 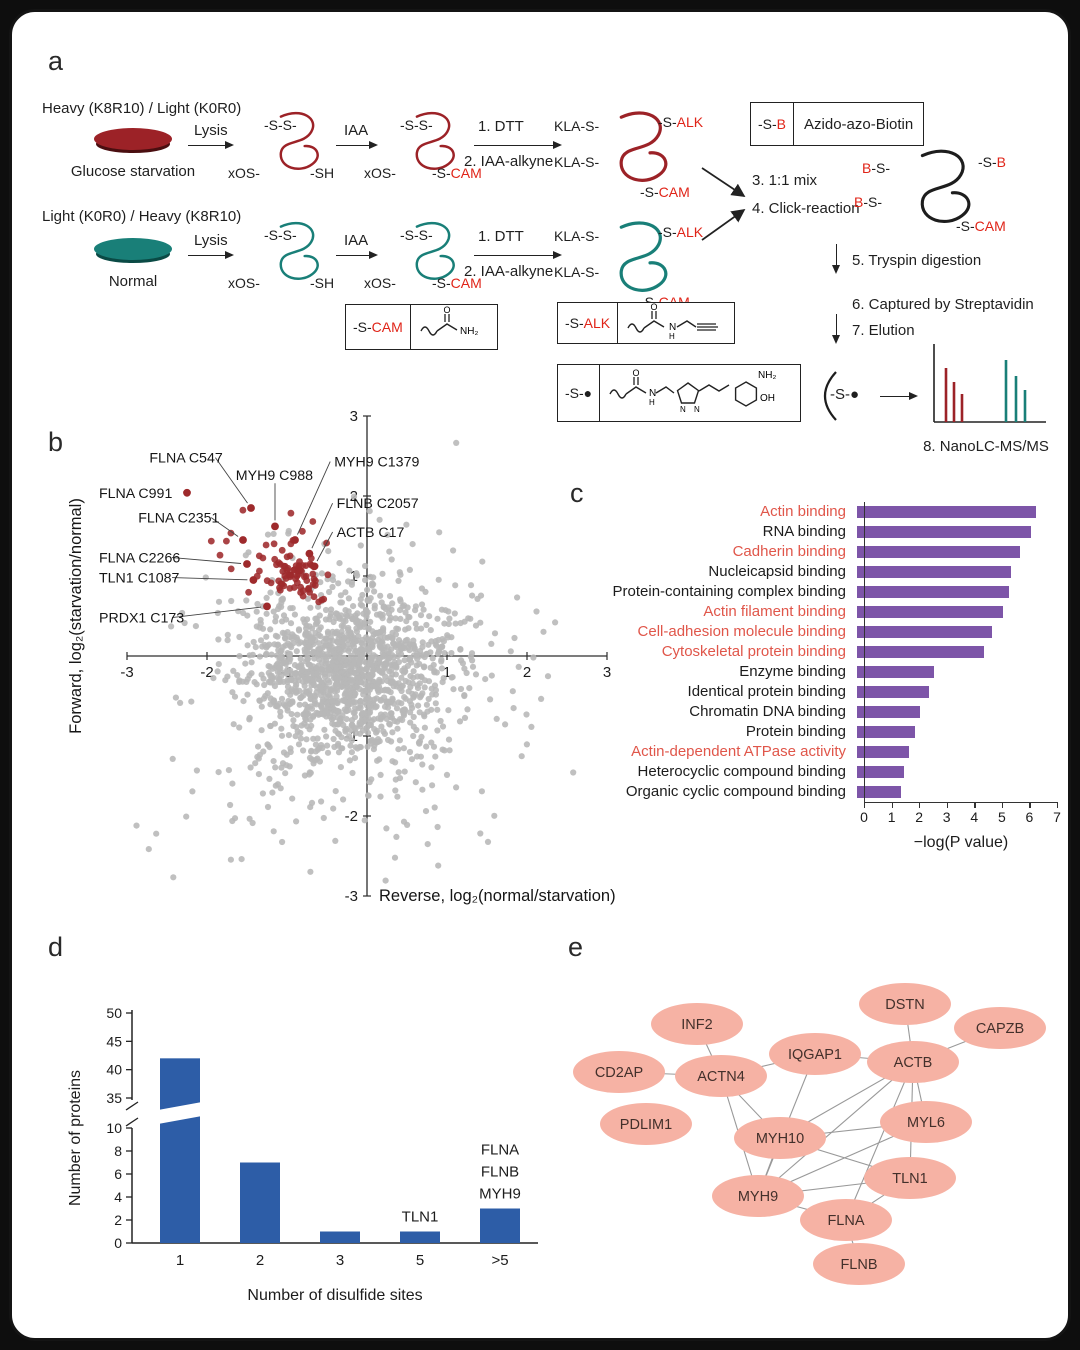 I want to click on alk-part: ALK, so click(x=597, y=323).